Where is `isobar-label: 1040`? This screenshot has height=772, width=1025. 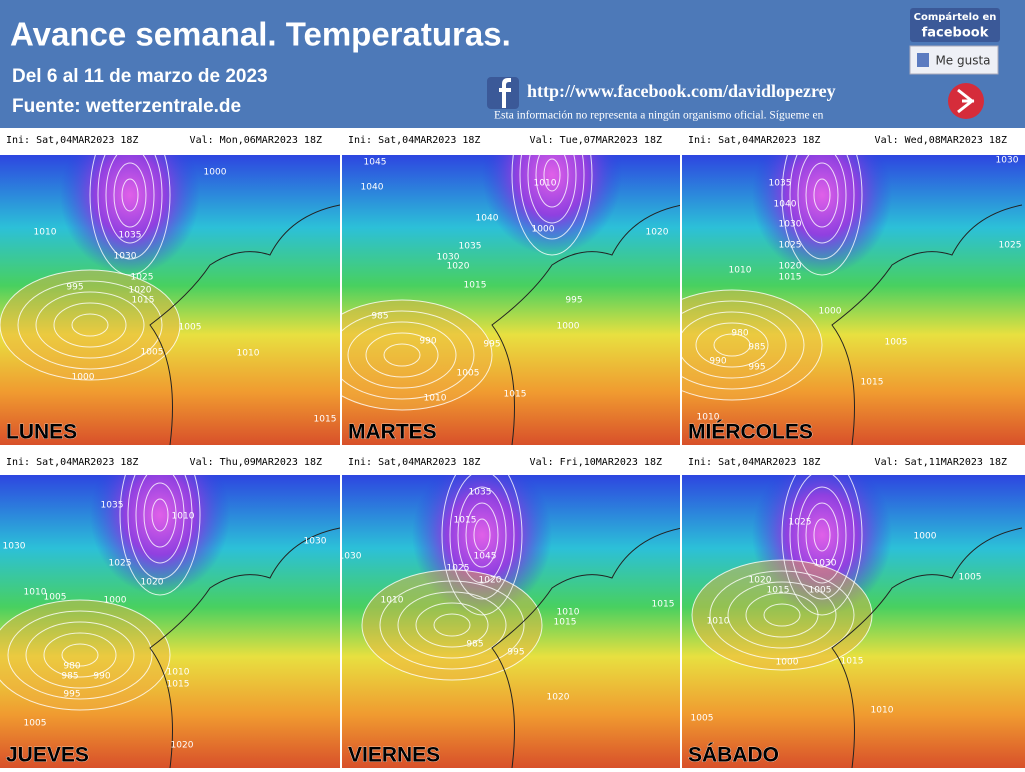
isobar-label: 1040 is located at coordinates (785, 205).